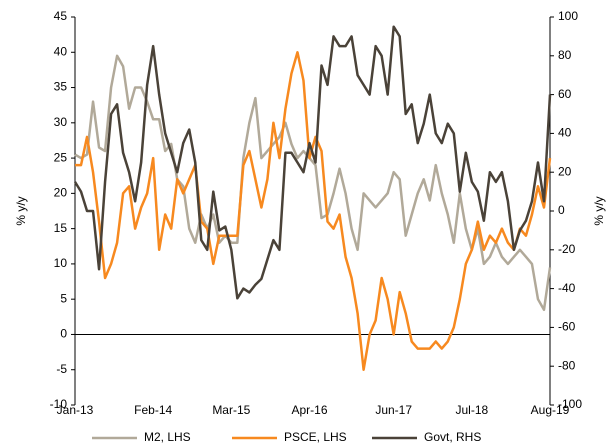 The image size is (614, 448). What do you see at coordinates (599, 210) in the screenshot?
I see `y2-axis-label: % y/y` at bounding box center [599, 210].